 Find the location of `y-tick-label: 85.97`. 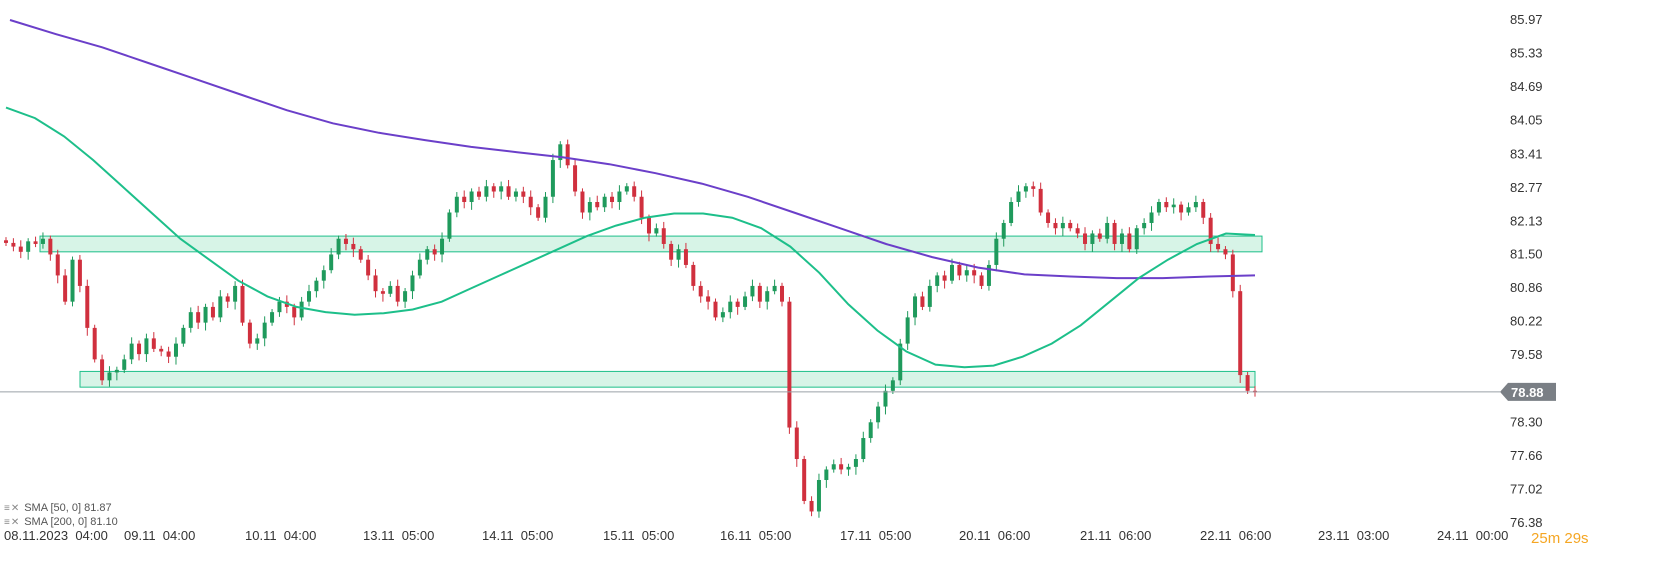

y-tick-label: 85.97 is located at coordinates (1526, 19).